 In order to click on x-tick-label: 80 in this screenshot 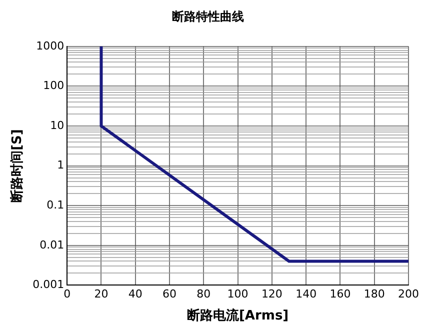, I will do `click(203, 294)`.